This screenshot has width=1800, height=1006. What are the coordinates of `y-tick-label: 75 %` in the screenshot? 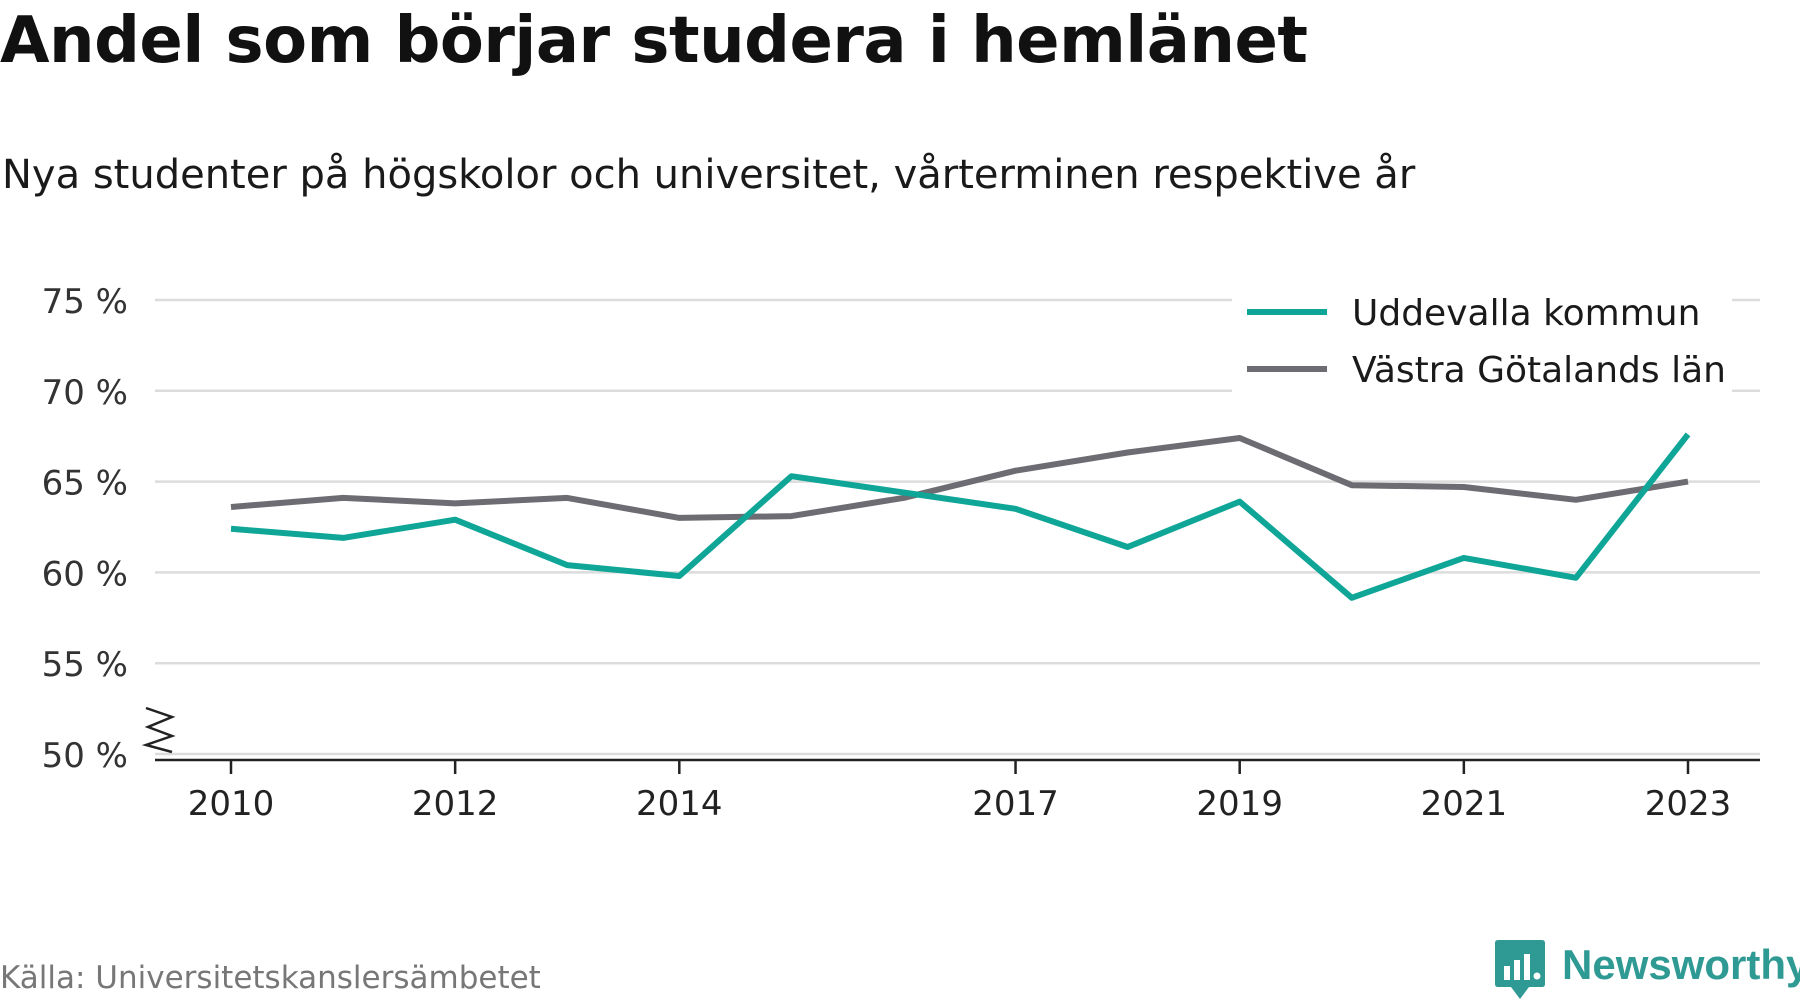 It's located at (85, 302).